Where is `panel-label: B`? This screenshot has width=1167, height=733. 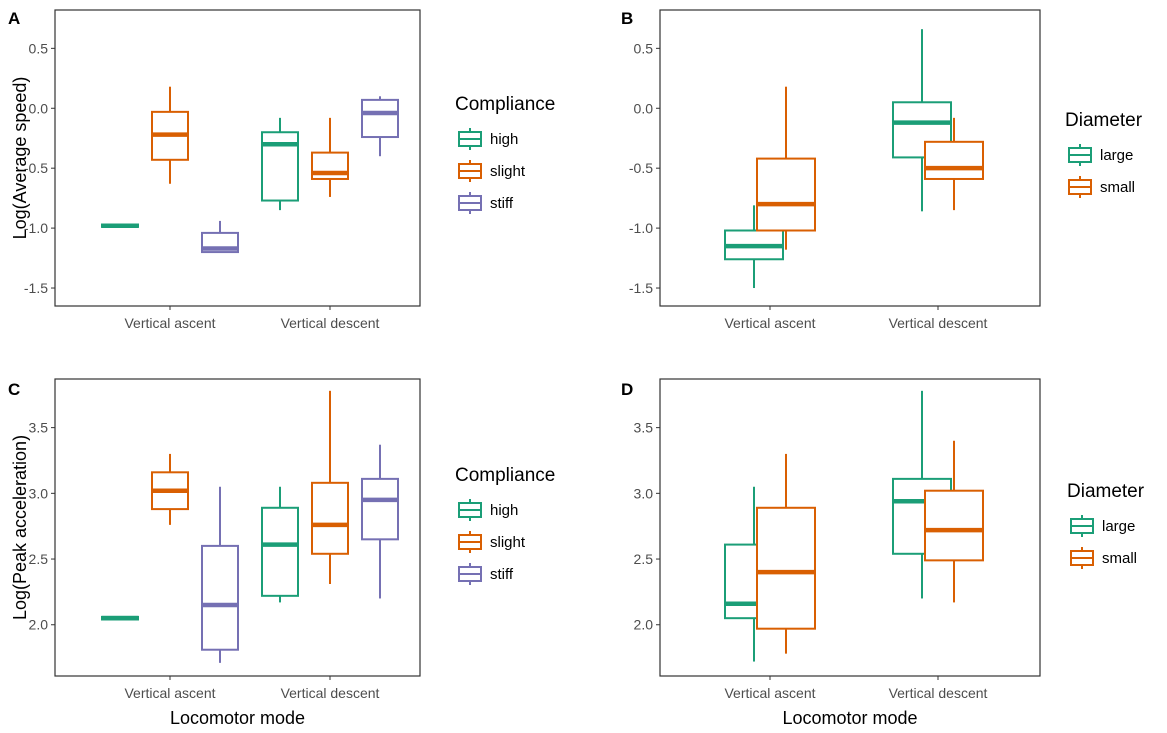
panel-label: B is located at coordinates (627, 18).